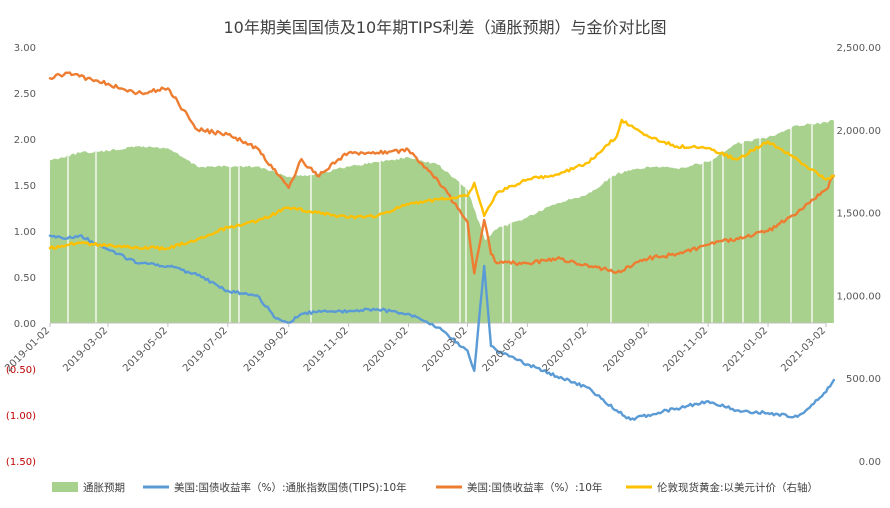  Describe the element at coordinates (25, 94) in the screenshot. I see `left-tick-label-1: 2.50` at that location.